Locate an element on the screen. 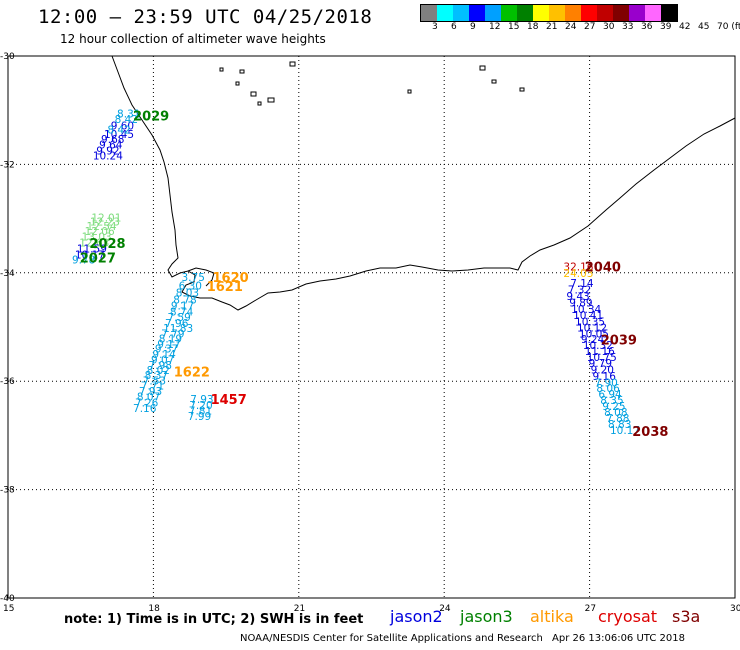 The height and width of the screenshot is (650, 740). wave-height-value: 9.07 is located at coordinates (162, 361).